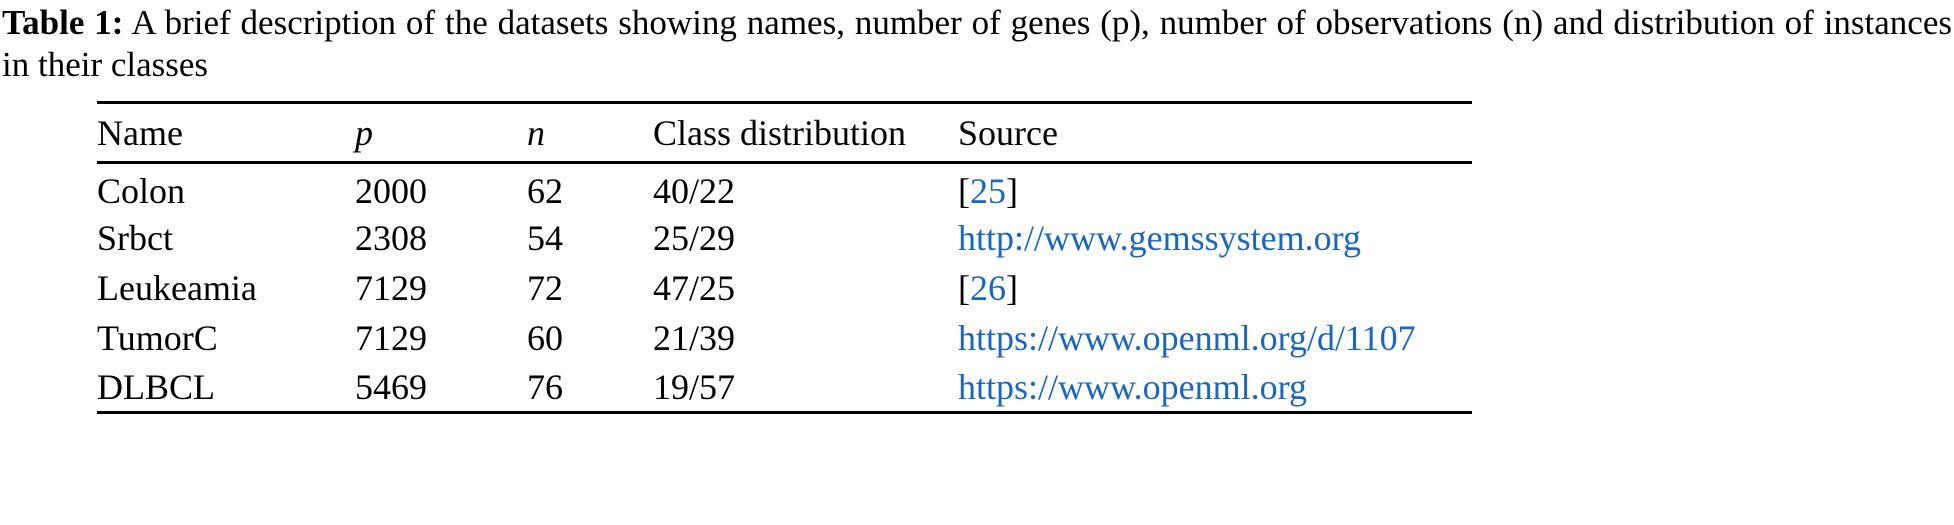 This screenshot has width=1954, height=525. I want to click on cell-source: [25], so click(988, 191).